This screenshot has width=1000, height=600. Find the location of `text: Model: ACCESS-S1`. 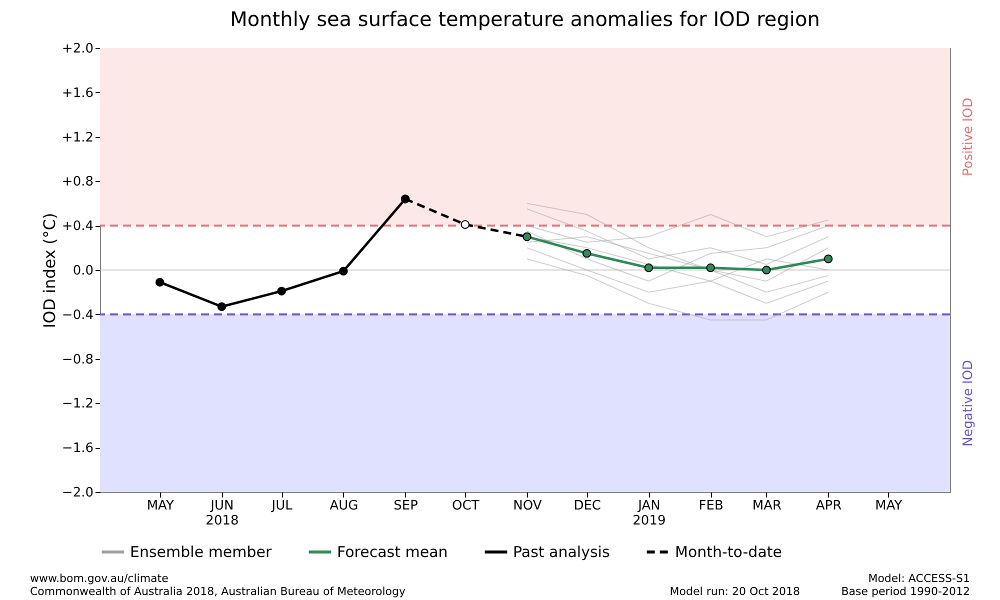

text: Model: ACCESS-S1 is located at coordinates (918, 578).